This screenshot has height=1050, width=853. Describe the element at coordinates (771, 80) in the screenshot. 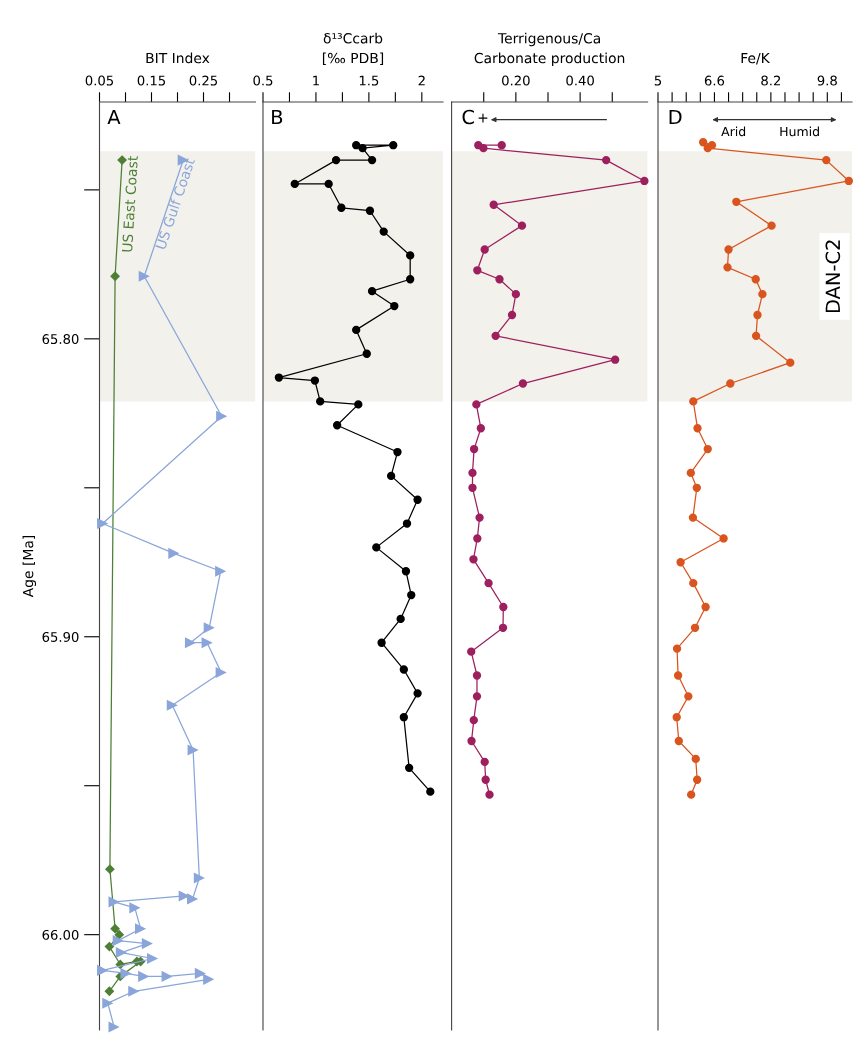

I see `x-tick-label: 8.2` at that location.